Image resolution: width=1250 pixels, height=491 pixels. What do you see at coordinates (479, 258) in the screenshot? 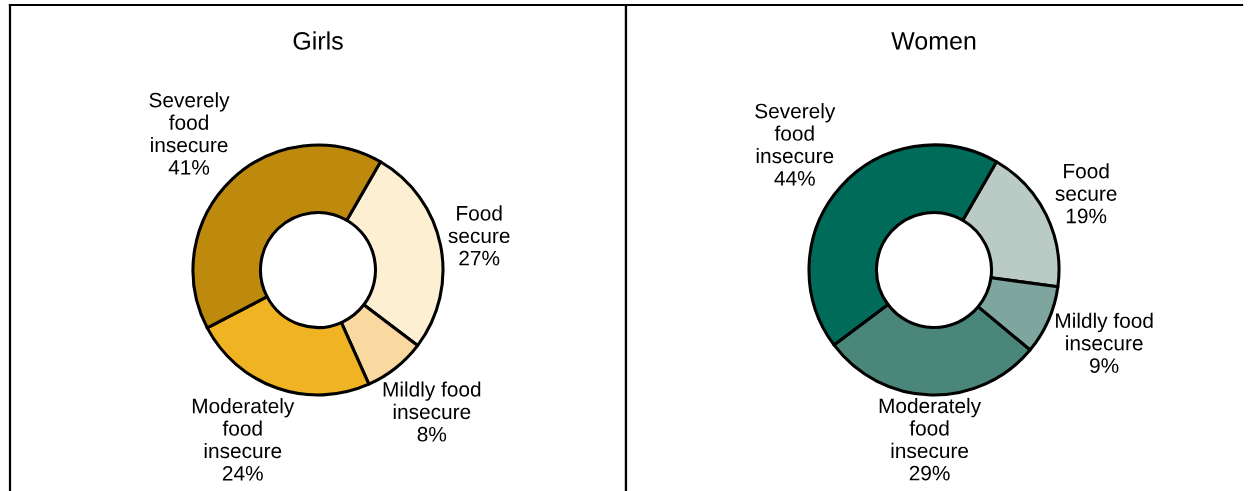
I see `data-label: 27%` at bounding box center [479, 258].